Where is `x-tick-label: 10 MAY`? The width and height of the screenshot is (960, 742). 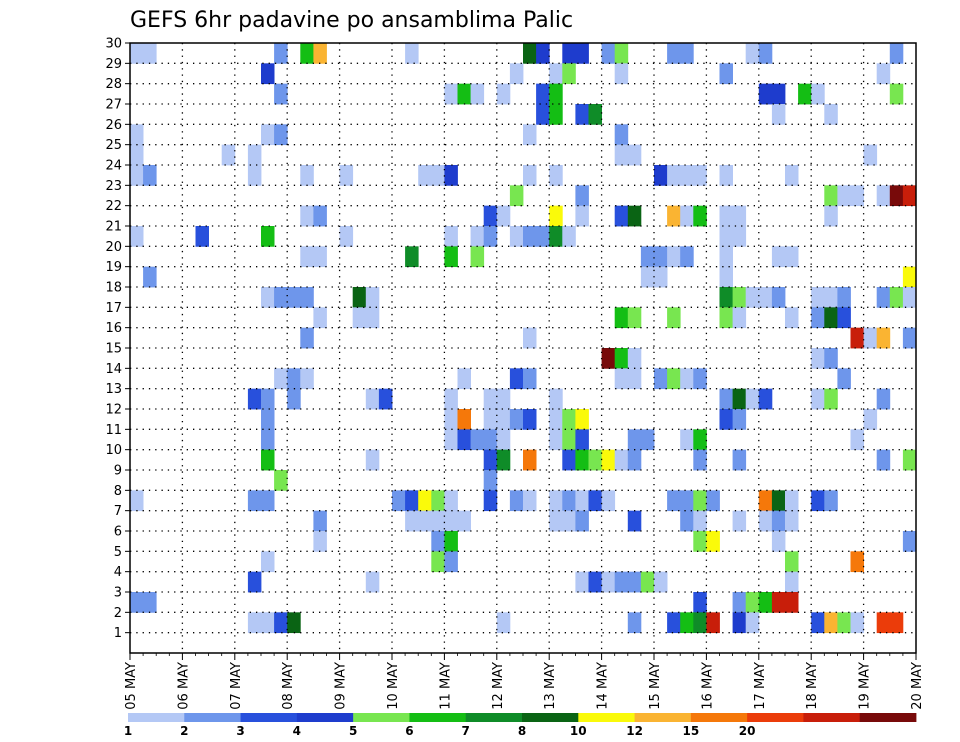 x-tick-label: 10 MAY is located at coordinates (393, 686).